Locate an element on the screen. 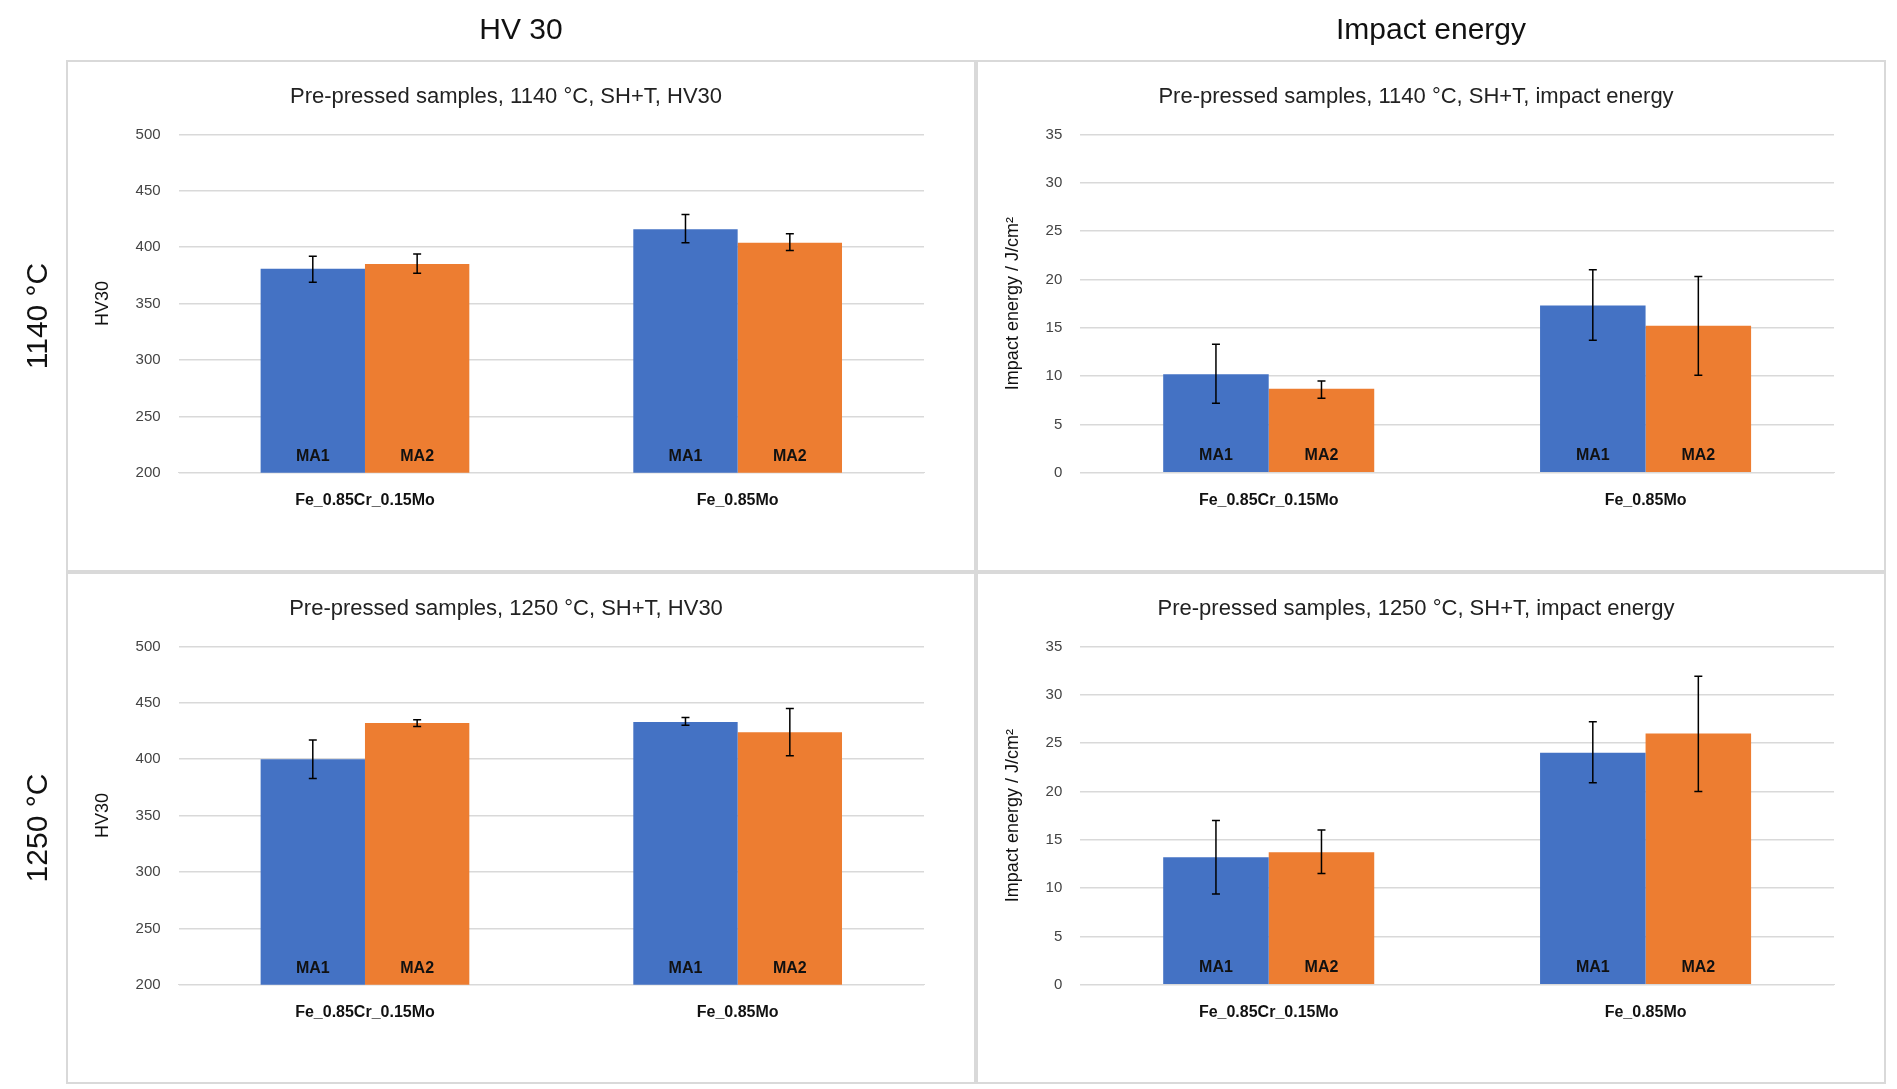 The height and width of the screenshot is (1089, 1897). chart-title: Pre-pressed samples, 1250 °C, SH+T, HV30 is located at coordinates (506, 608).